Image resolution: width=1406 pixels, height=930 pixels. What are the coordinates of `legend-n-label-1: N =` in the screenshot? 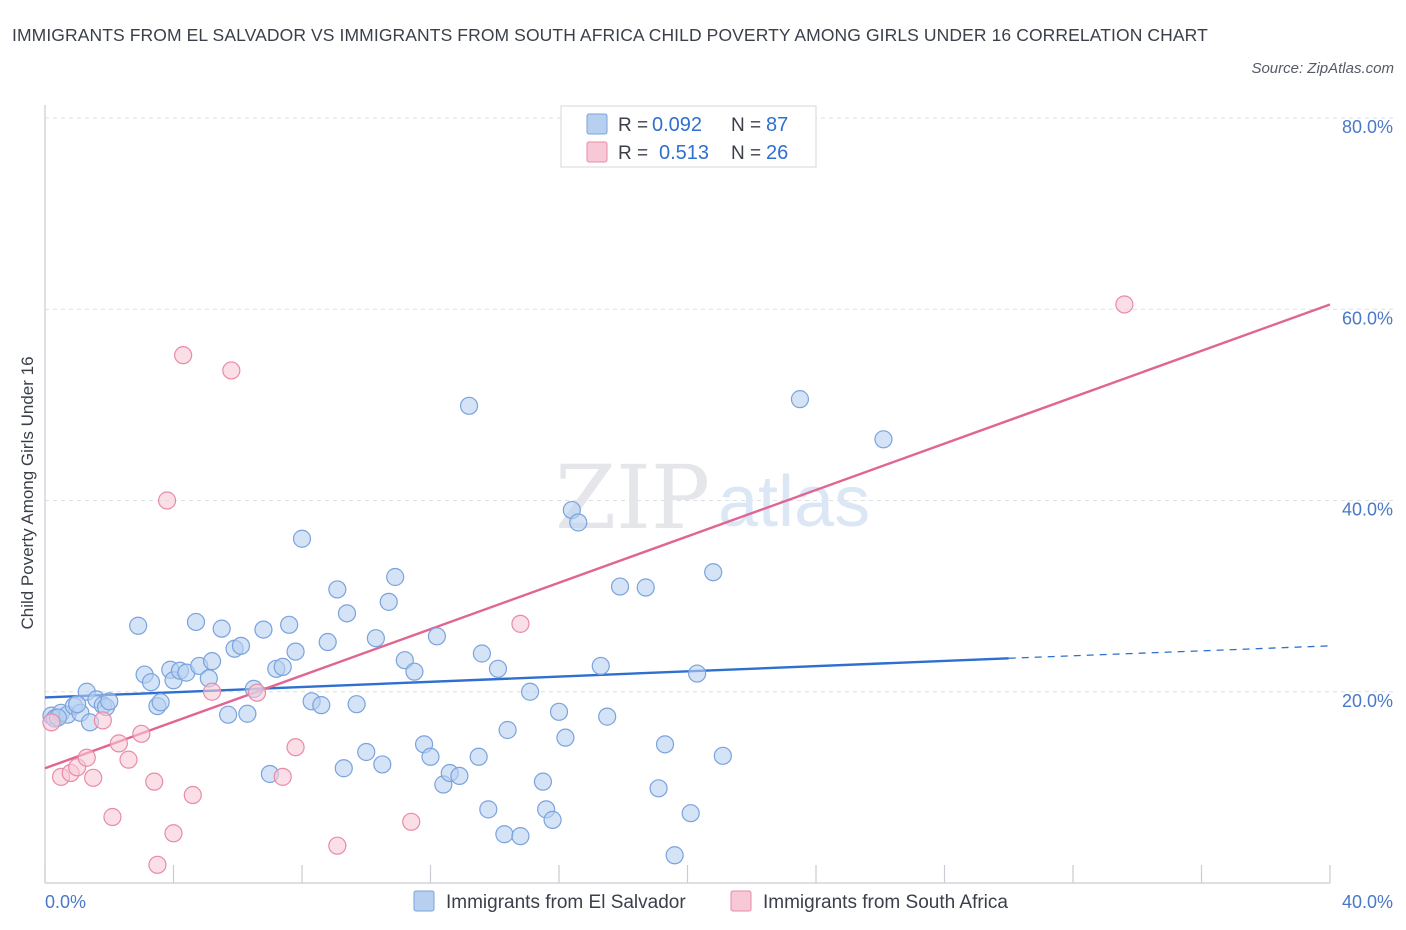 It's located at (746, 125).